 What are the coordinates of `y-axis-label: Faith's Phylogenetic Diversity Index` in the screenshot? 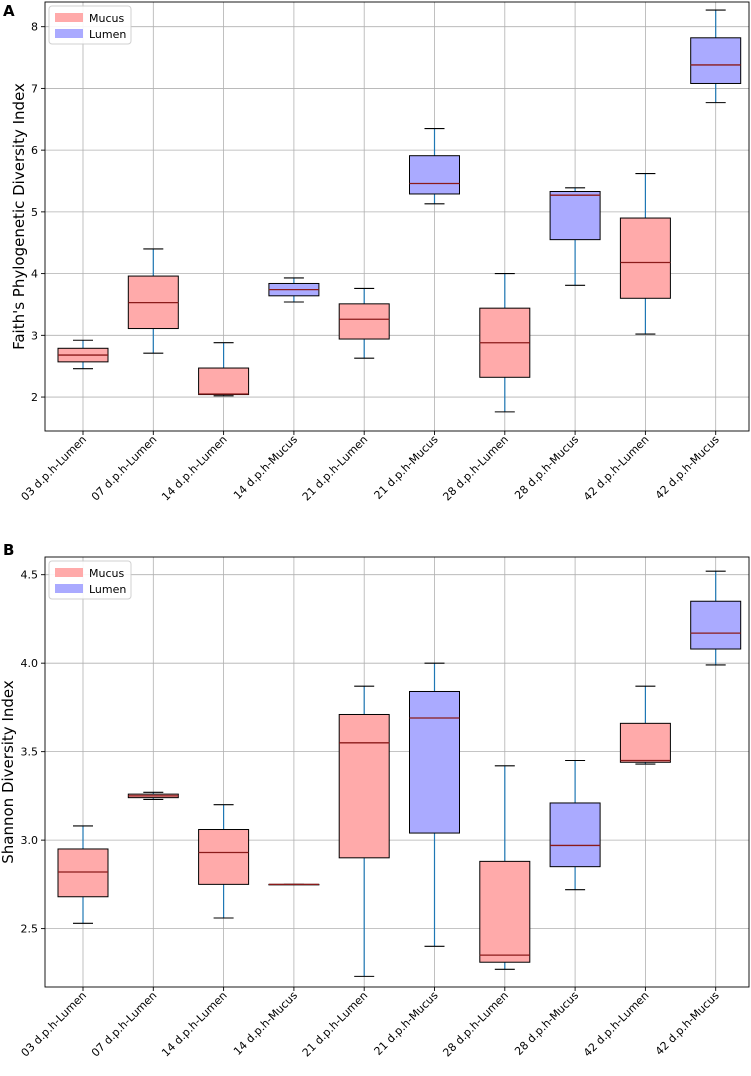 It's located at (19, 216).